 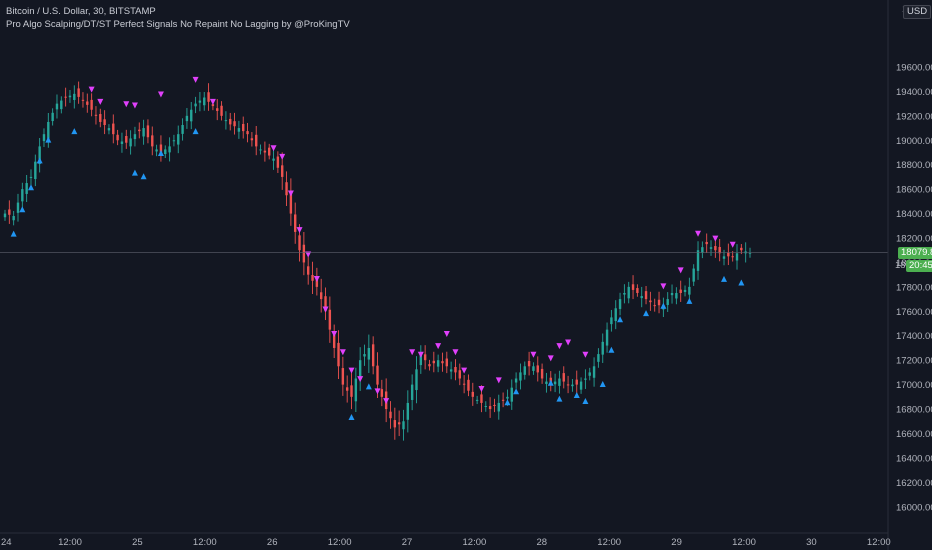 What do you see at coordinates (272, 542) in the screenshot?
I see `time-tick-label: 26` at bounding box center [272, 542].